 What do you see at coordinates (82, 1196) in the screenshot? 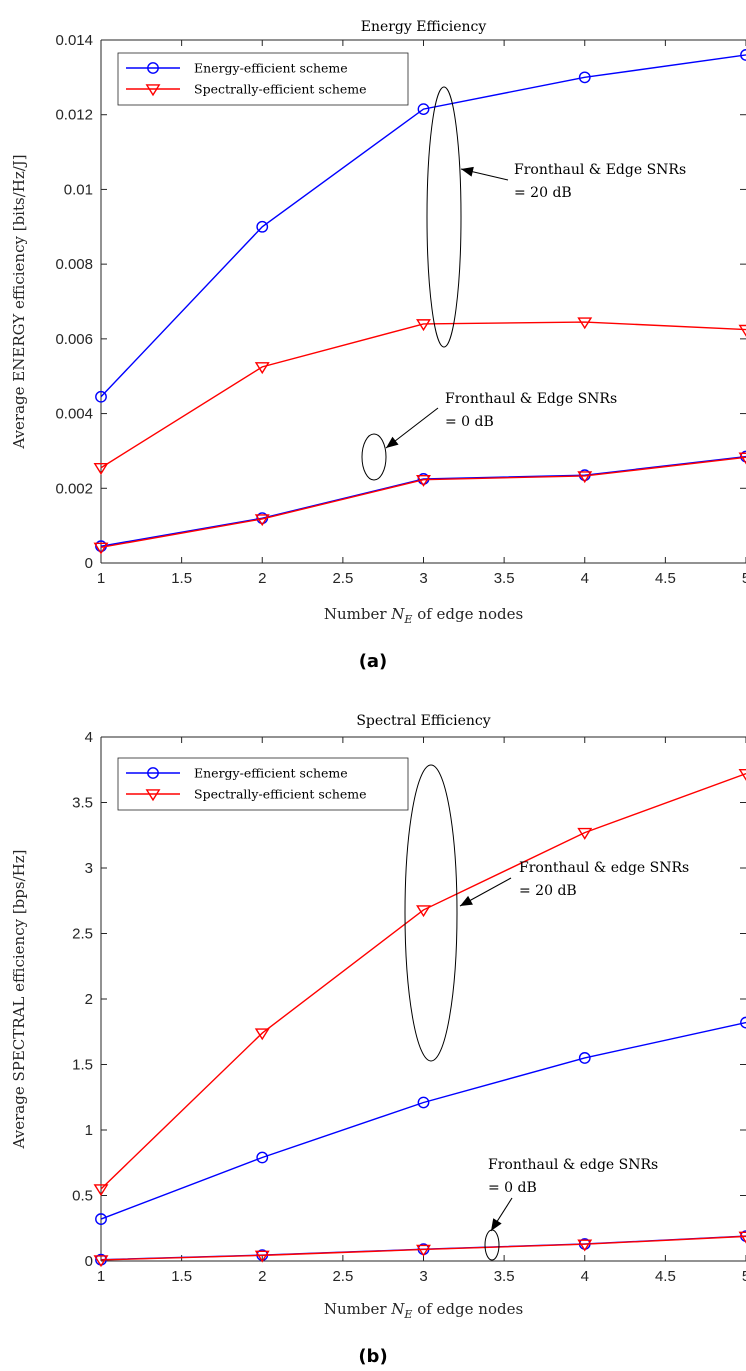
I see `y-tick-label: 0.5` at bounding box center [82, 1196].